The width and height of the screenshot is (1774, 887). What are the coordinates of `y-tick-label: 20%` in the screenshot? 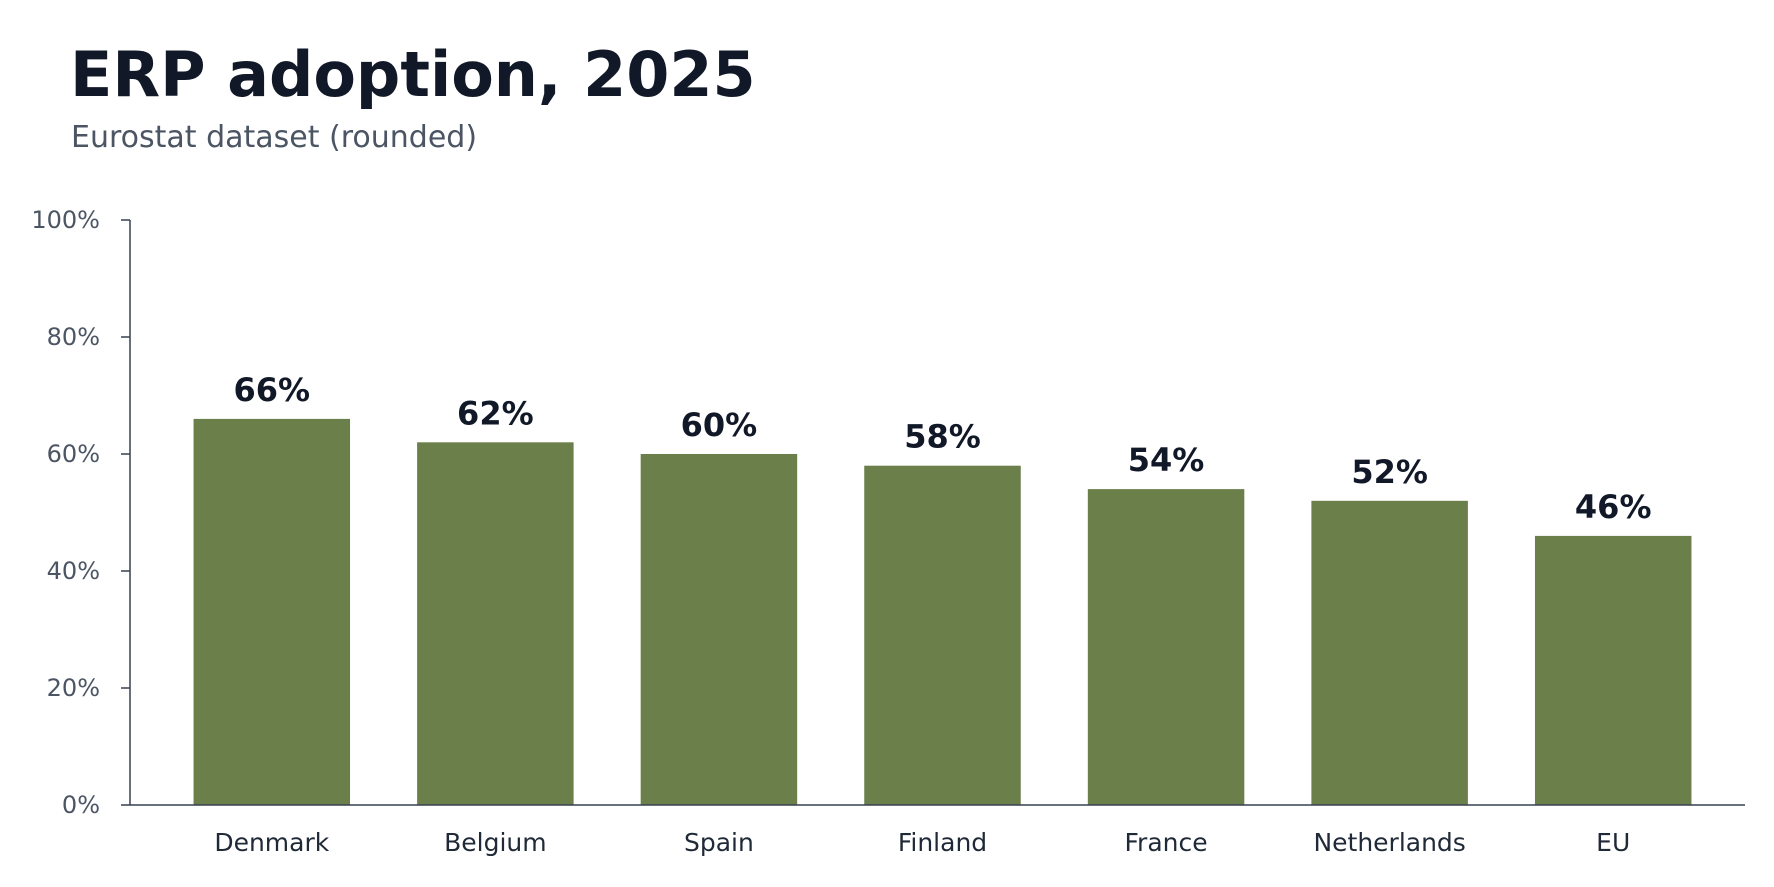 It's located at (73, 688).